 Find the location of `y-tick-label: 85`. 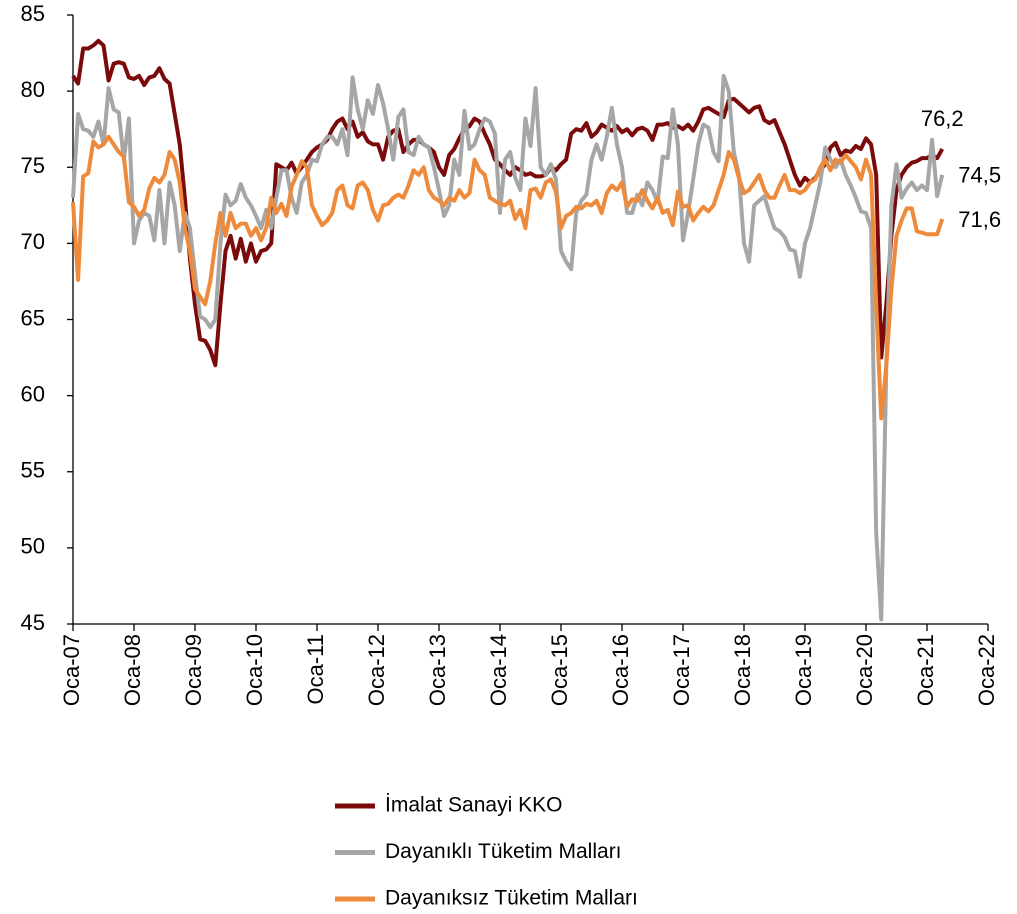

y-tick-label: 85 is located at coordinates (33, 13).